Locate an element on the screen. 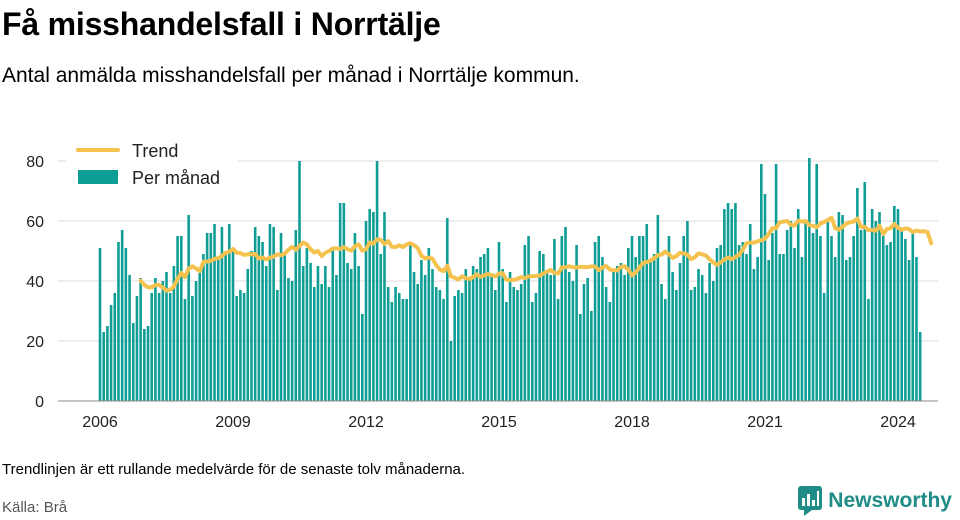 The width and height of the screenshot is (960, 520). y-tick-label: 80 is located at coordinates (35, 162).